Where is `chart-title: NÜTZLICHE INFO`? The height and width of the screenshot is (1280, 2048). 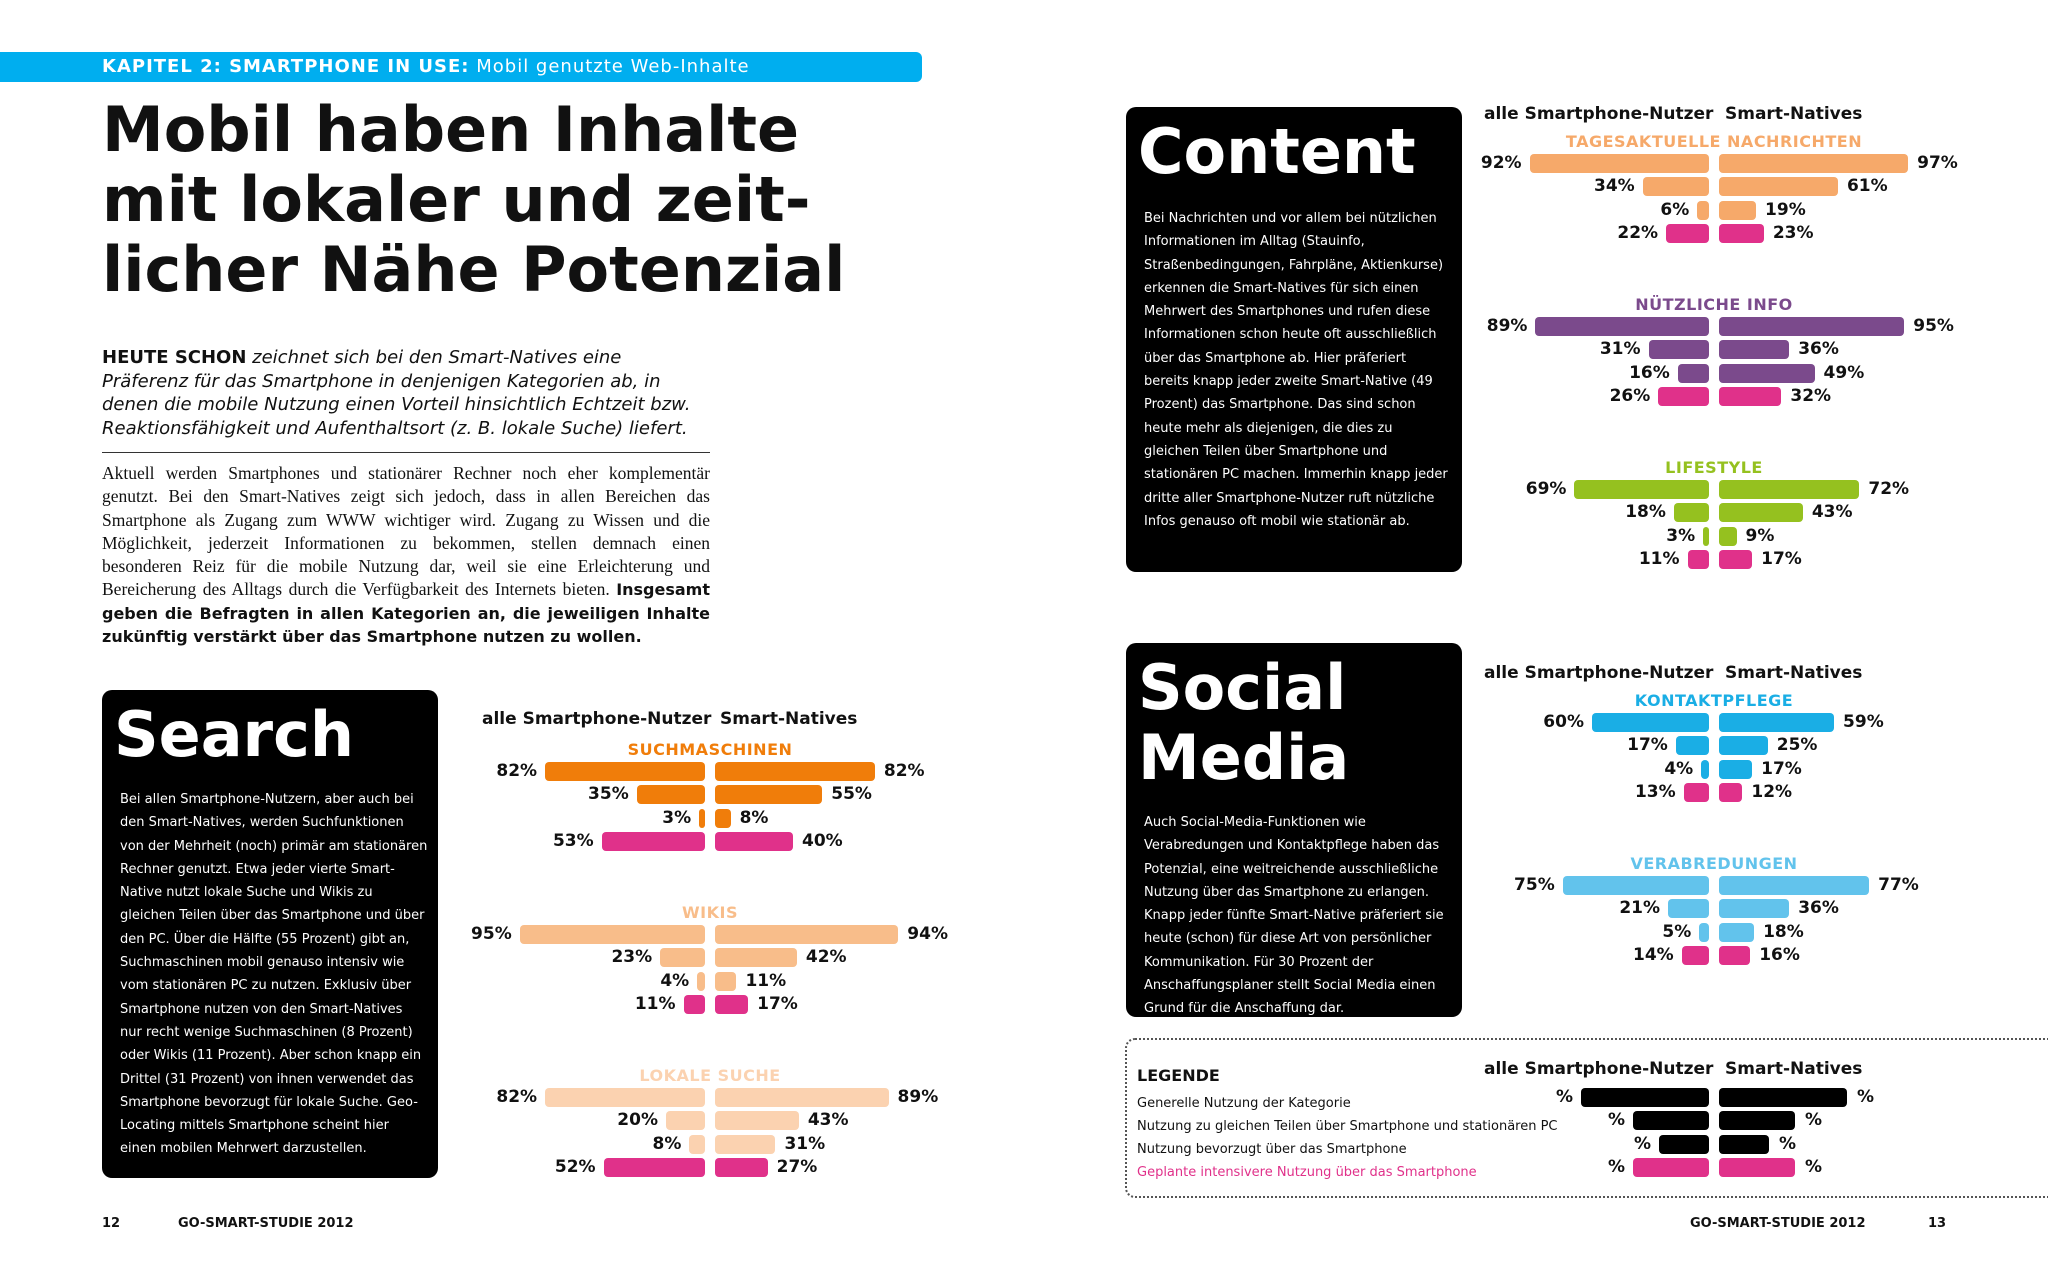
chart-title: NÜTZLICHE INFO is located at coordinates (1714, 304).